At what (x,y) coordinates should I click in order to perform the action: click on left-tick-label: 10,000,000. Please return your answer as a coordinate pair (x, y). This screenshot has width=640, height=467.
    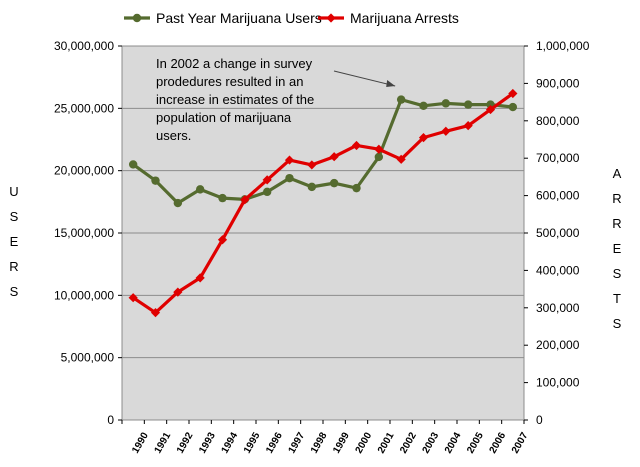
    Looking at the image, I should click on (84, 295).